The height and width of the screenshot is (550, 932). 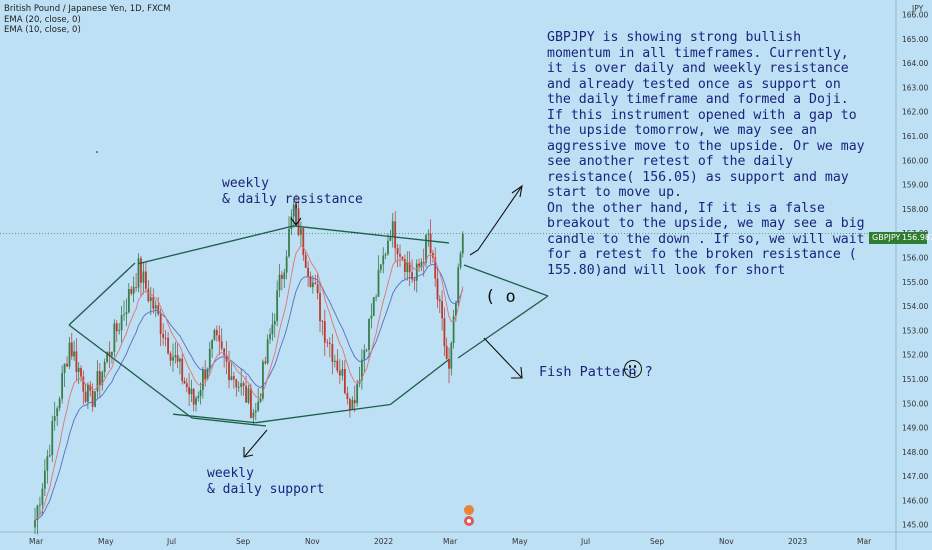 I want to click on price-axis-bg, so click(x=914, y=275).